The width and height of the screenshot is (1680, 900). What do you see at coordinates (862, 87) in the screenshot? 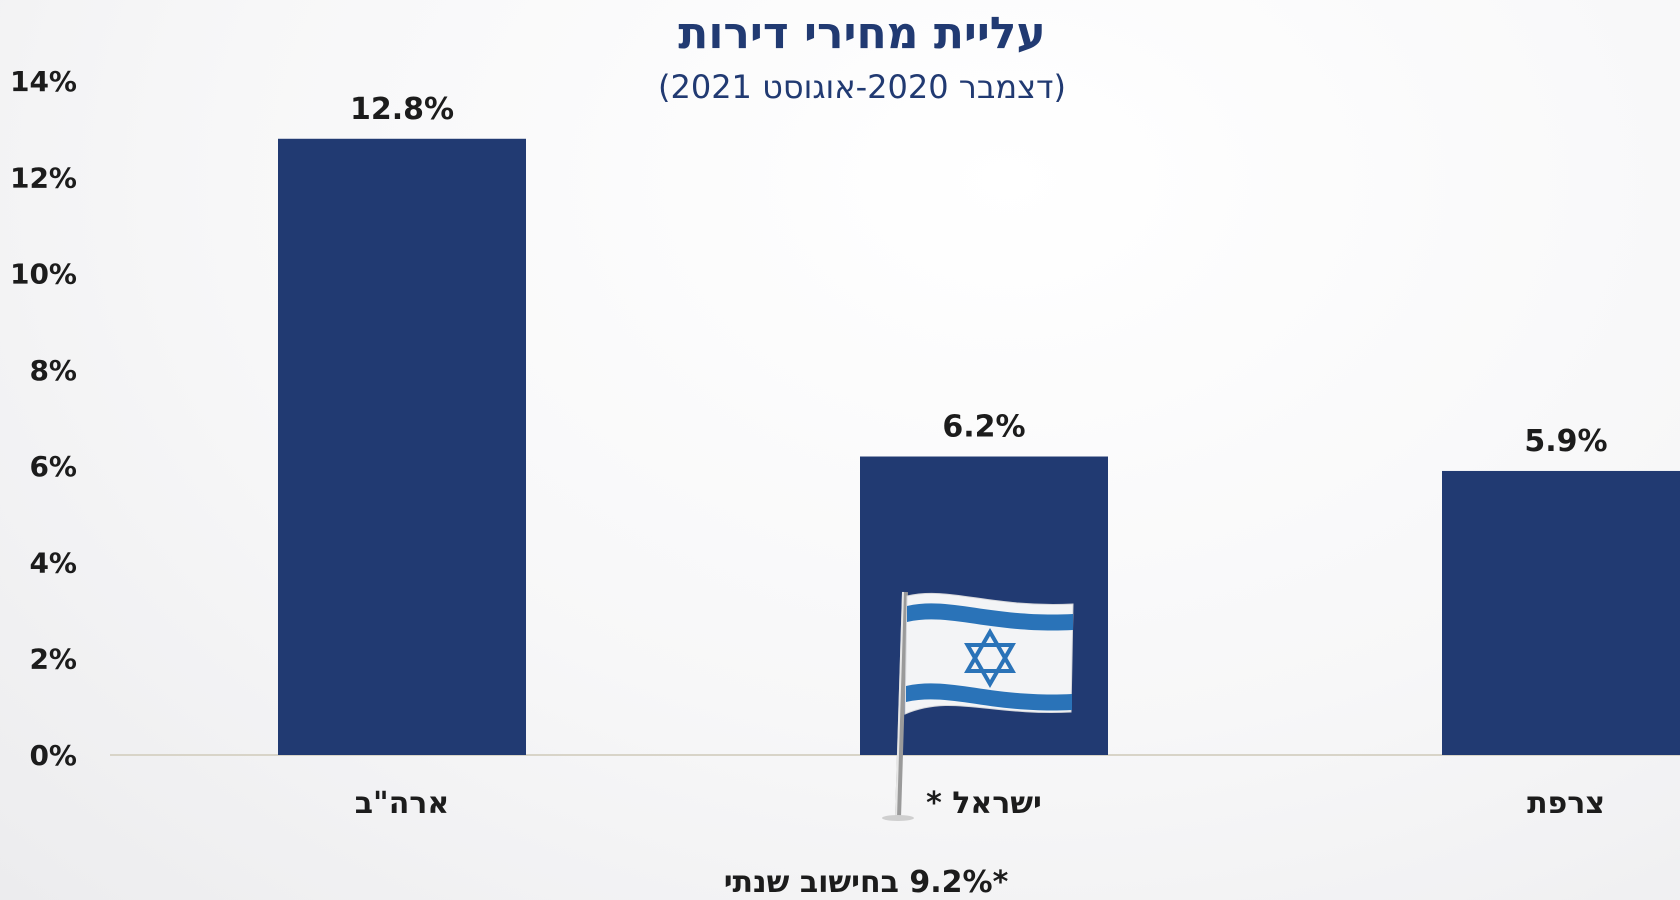
I see `chart-subtitle: (דצמבר 2020-אוגוסט 2021)` at bounding box center [862, 87].